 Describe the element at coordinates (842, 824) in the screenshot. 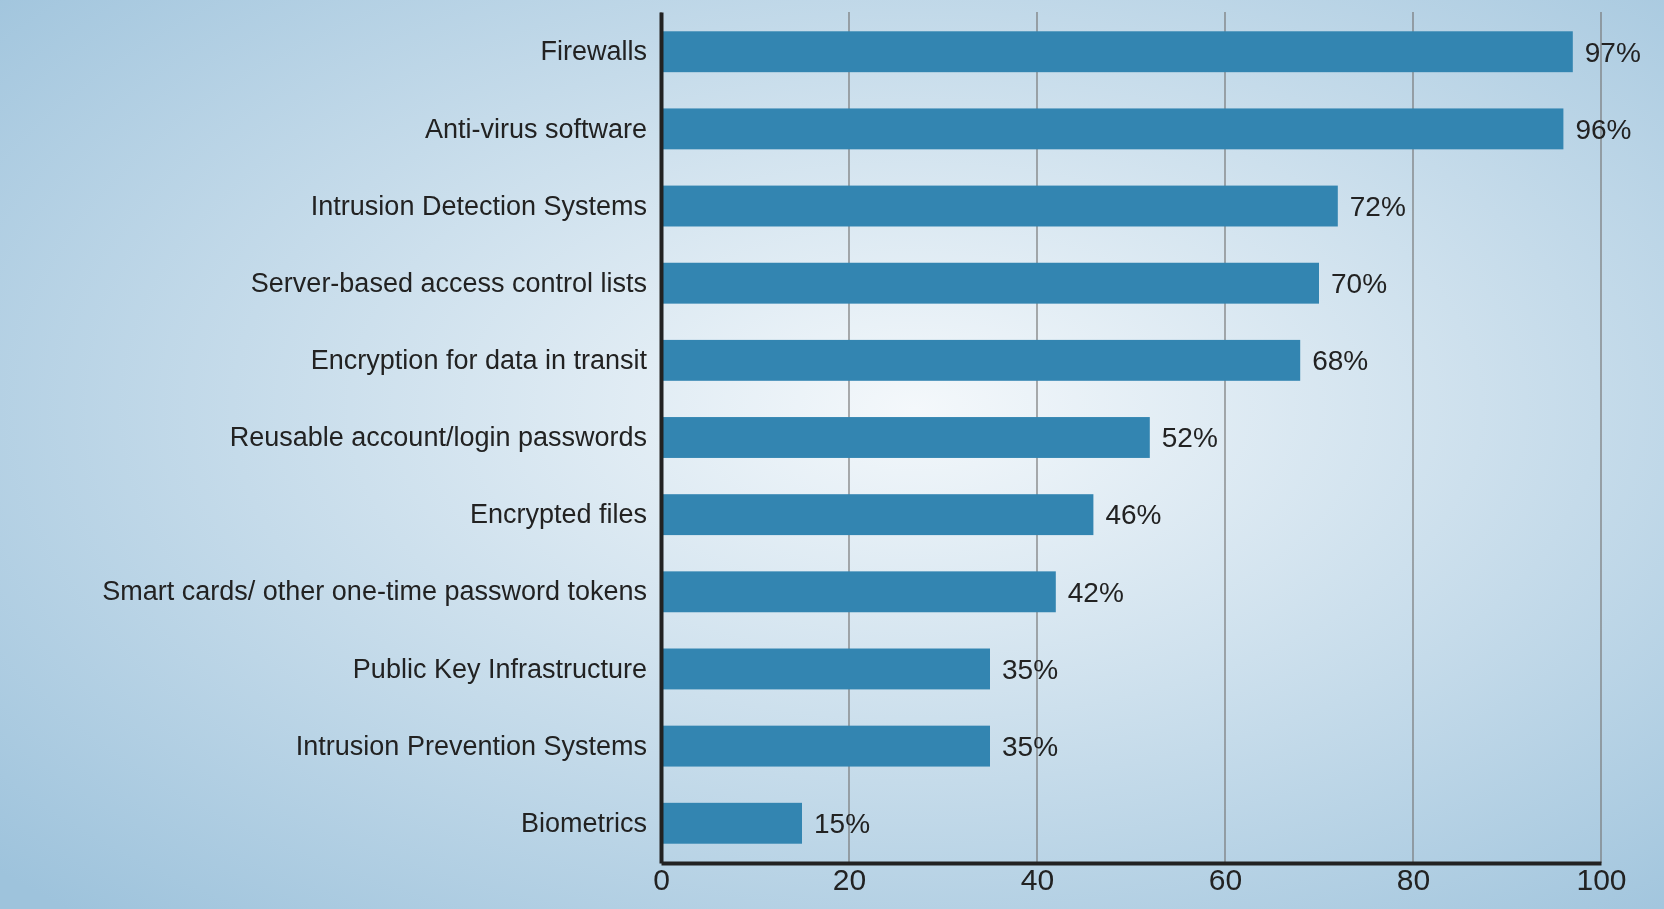

I see `data-label: 15%` at that location.